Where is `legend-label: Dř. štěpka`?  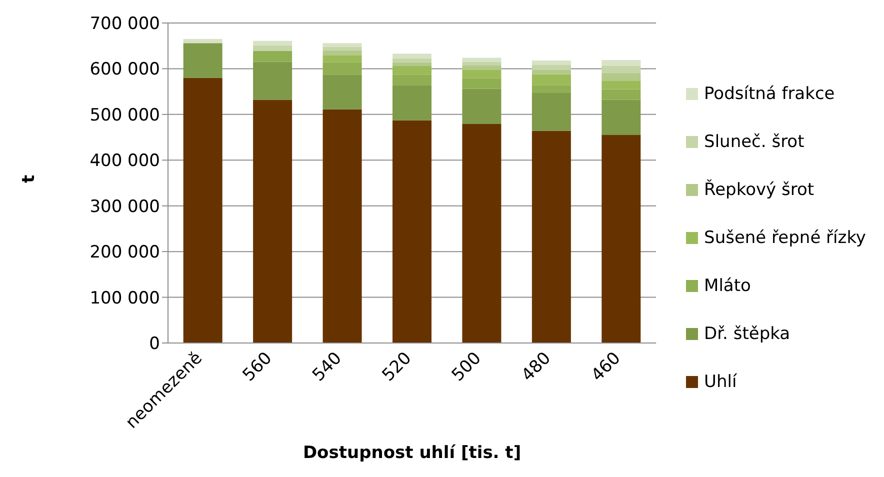 legend-label: Dř. štěpka is located at coordinates (747, 334).